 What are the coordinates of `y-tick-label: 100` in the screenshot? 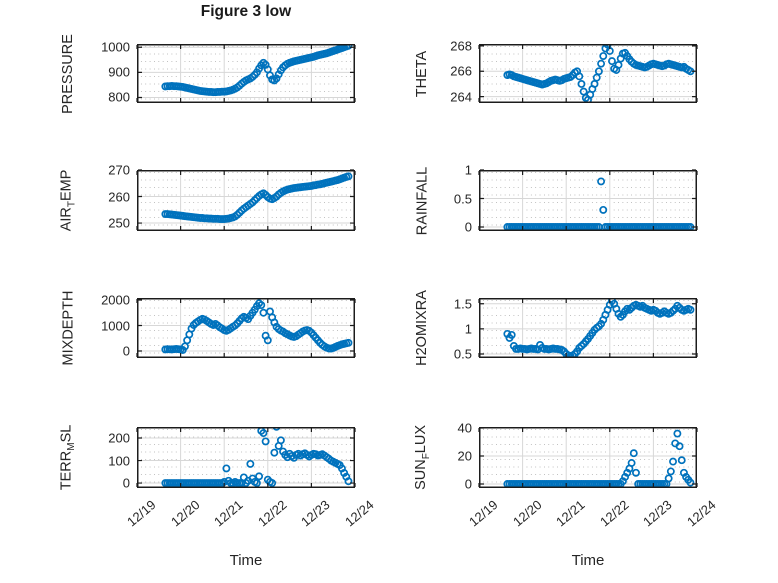 It's located at (119, 461).